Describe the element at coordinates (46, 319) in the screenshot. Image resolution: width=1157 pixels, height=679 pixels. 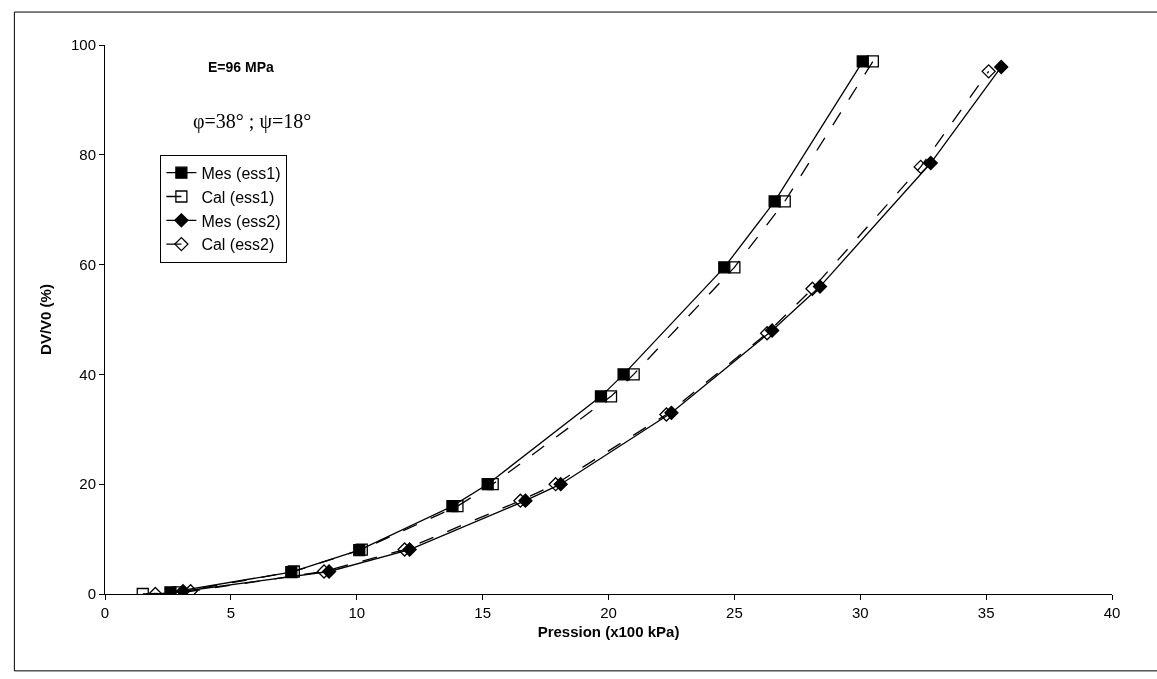
I see `y-axis-title: DV/V0 (%)` at that location.